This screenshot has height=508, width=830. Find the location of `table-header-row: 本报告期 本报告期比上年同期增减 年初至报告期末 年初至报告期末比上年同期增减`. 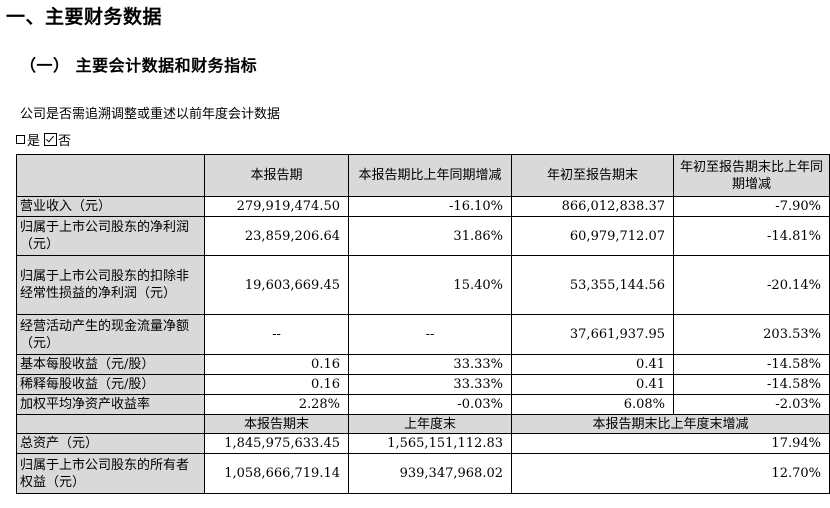

table-header-row: 本报告期 本报告期比上年同期增减 年初至报告期末 年初至报告期末比上年同期增减 is located at coordinates (423, 175).